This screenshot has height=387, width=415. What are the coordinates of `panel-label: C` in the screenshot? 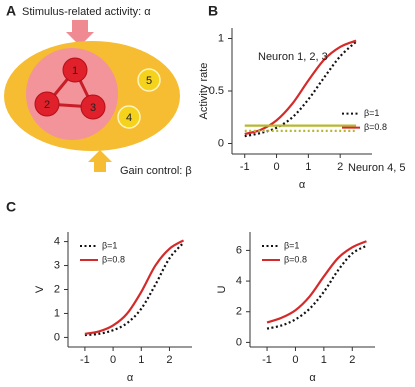 It's located at (11, 207).